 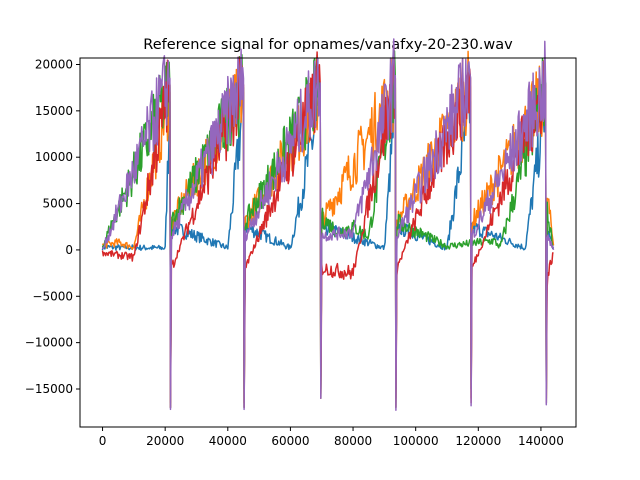 What do you see at coordinates (331, 437) in the screenshot?
I see `x-axis: 0 20000 40000 60000 80000 100000 120000 140000` at bounding box center [331, 437].